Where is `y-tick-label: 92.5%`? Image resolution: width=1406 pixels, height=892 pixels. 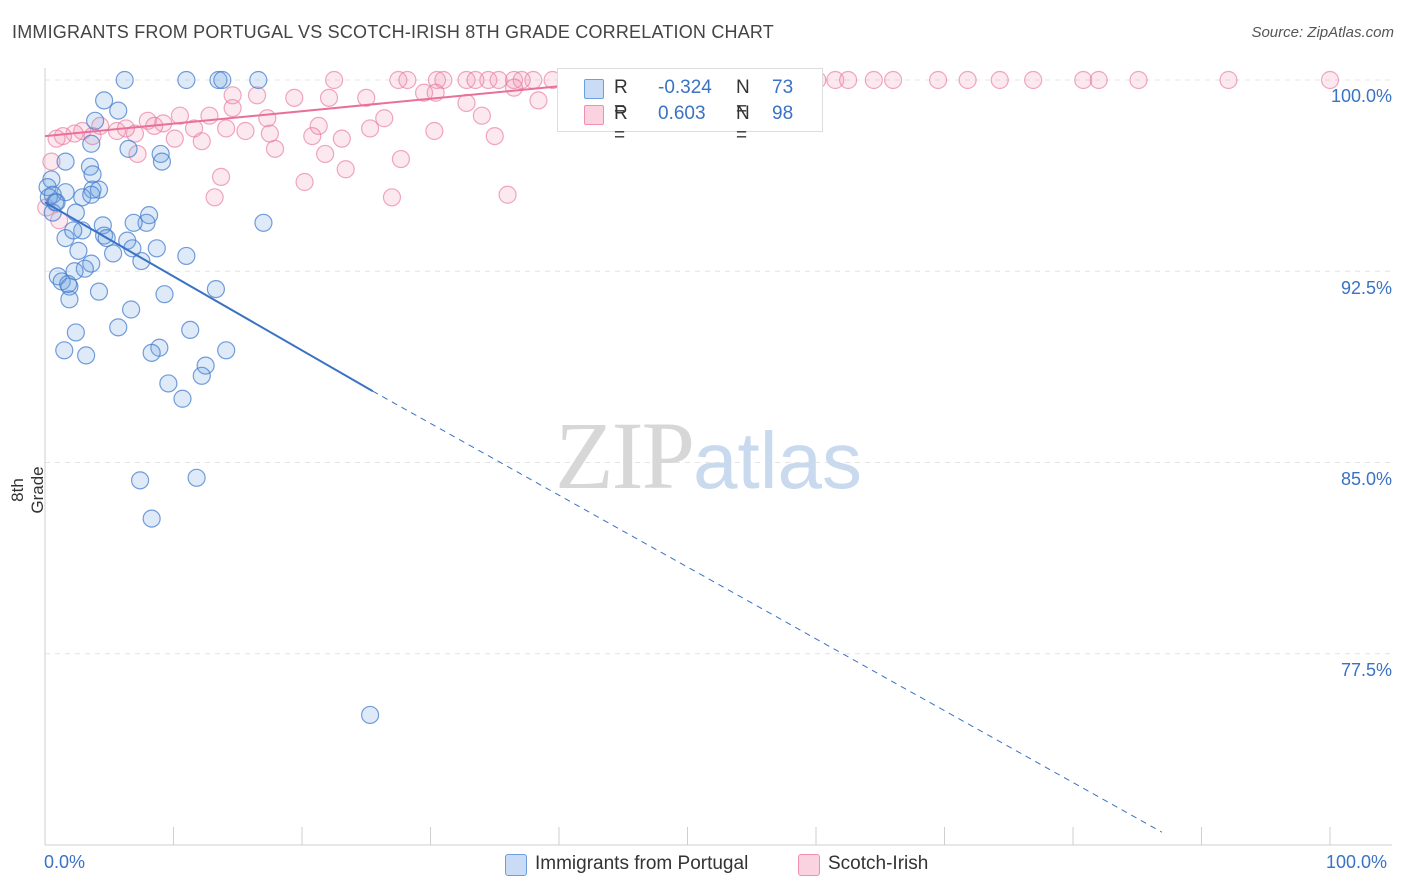 y-tick-label: 92.5% is located at coordinates (1366, 288).